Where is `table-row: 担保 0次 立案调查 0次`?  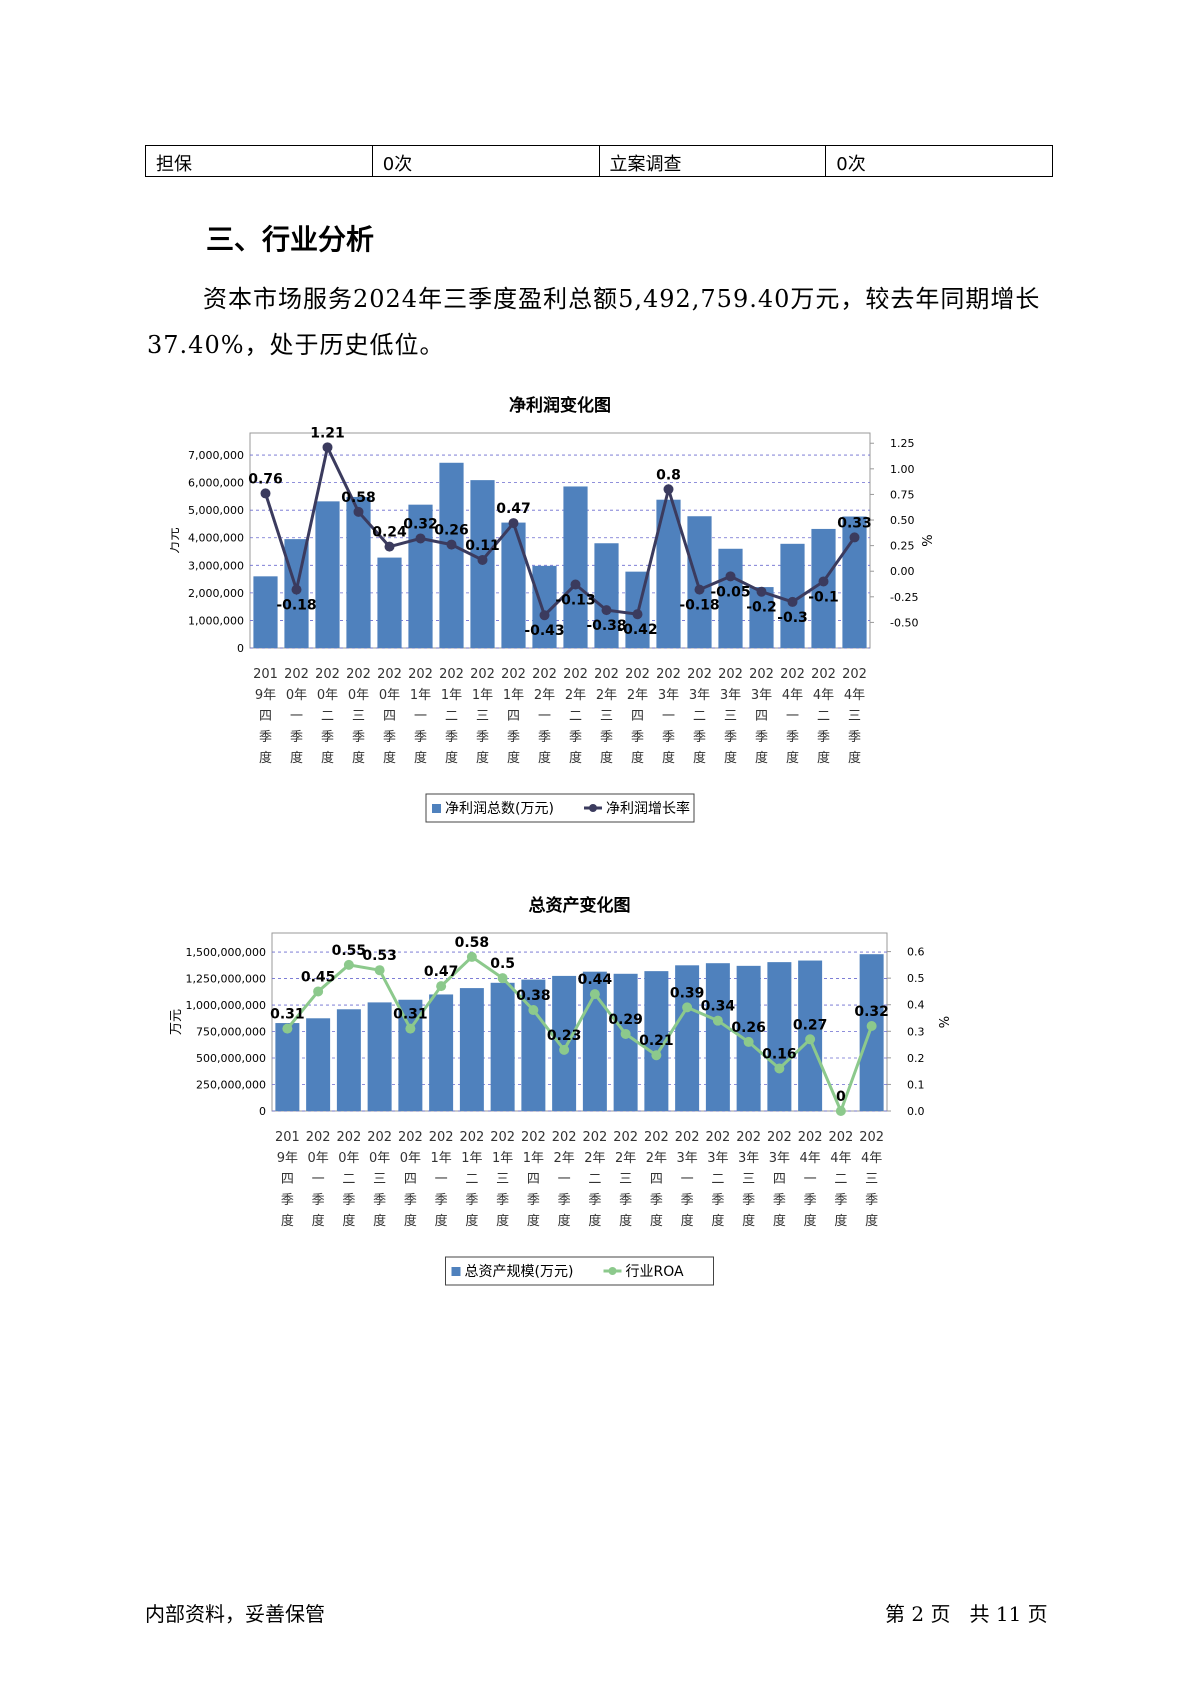 table-row: 担保 0次 立案调查 0次 is located at coordinates (599, 161).